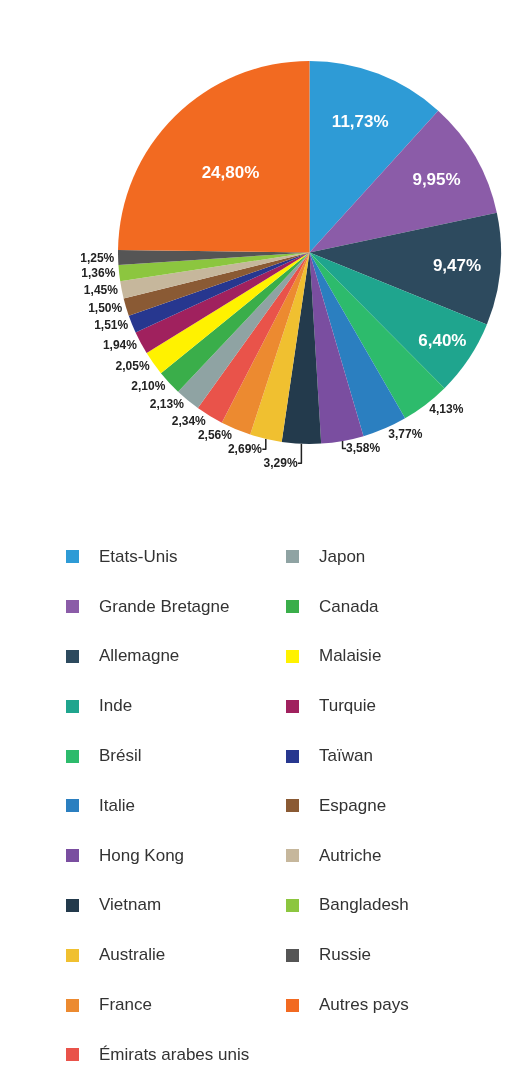 This screenshot has width=511, height=1072. I want to click on legend-label: Italie, so click(117, 805).